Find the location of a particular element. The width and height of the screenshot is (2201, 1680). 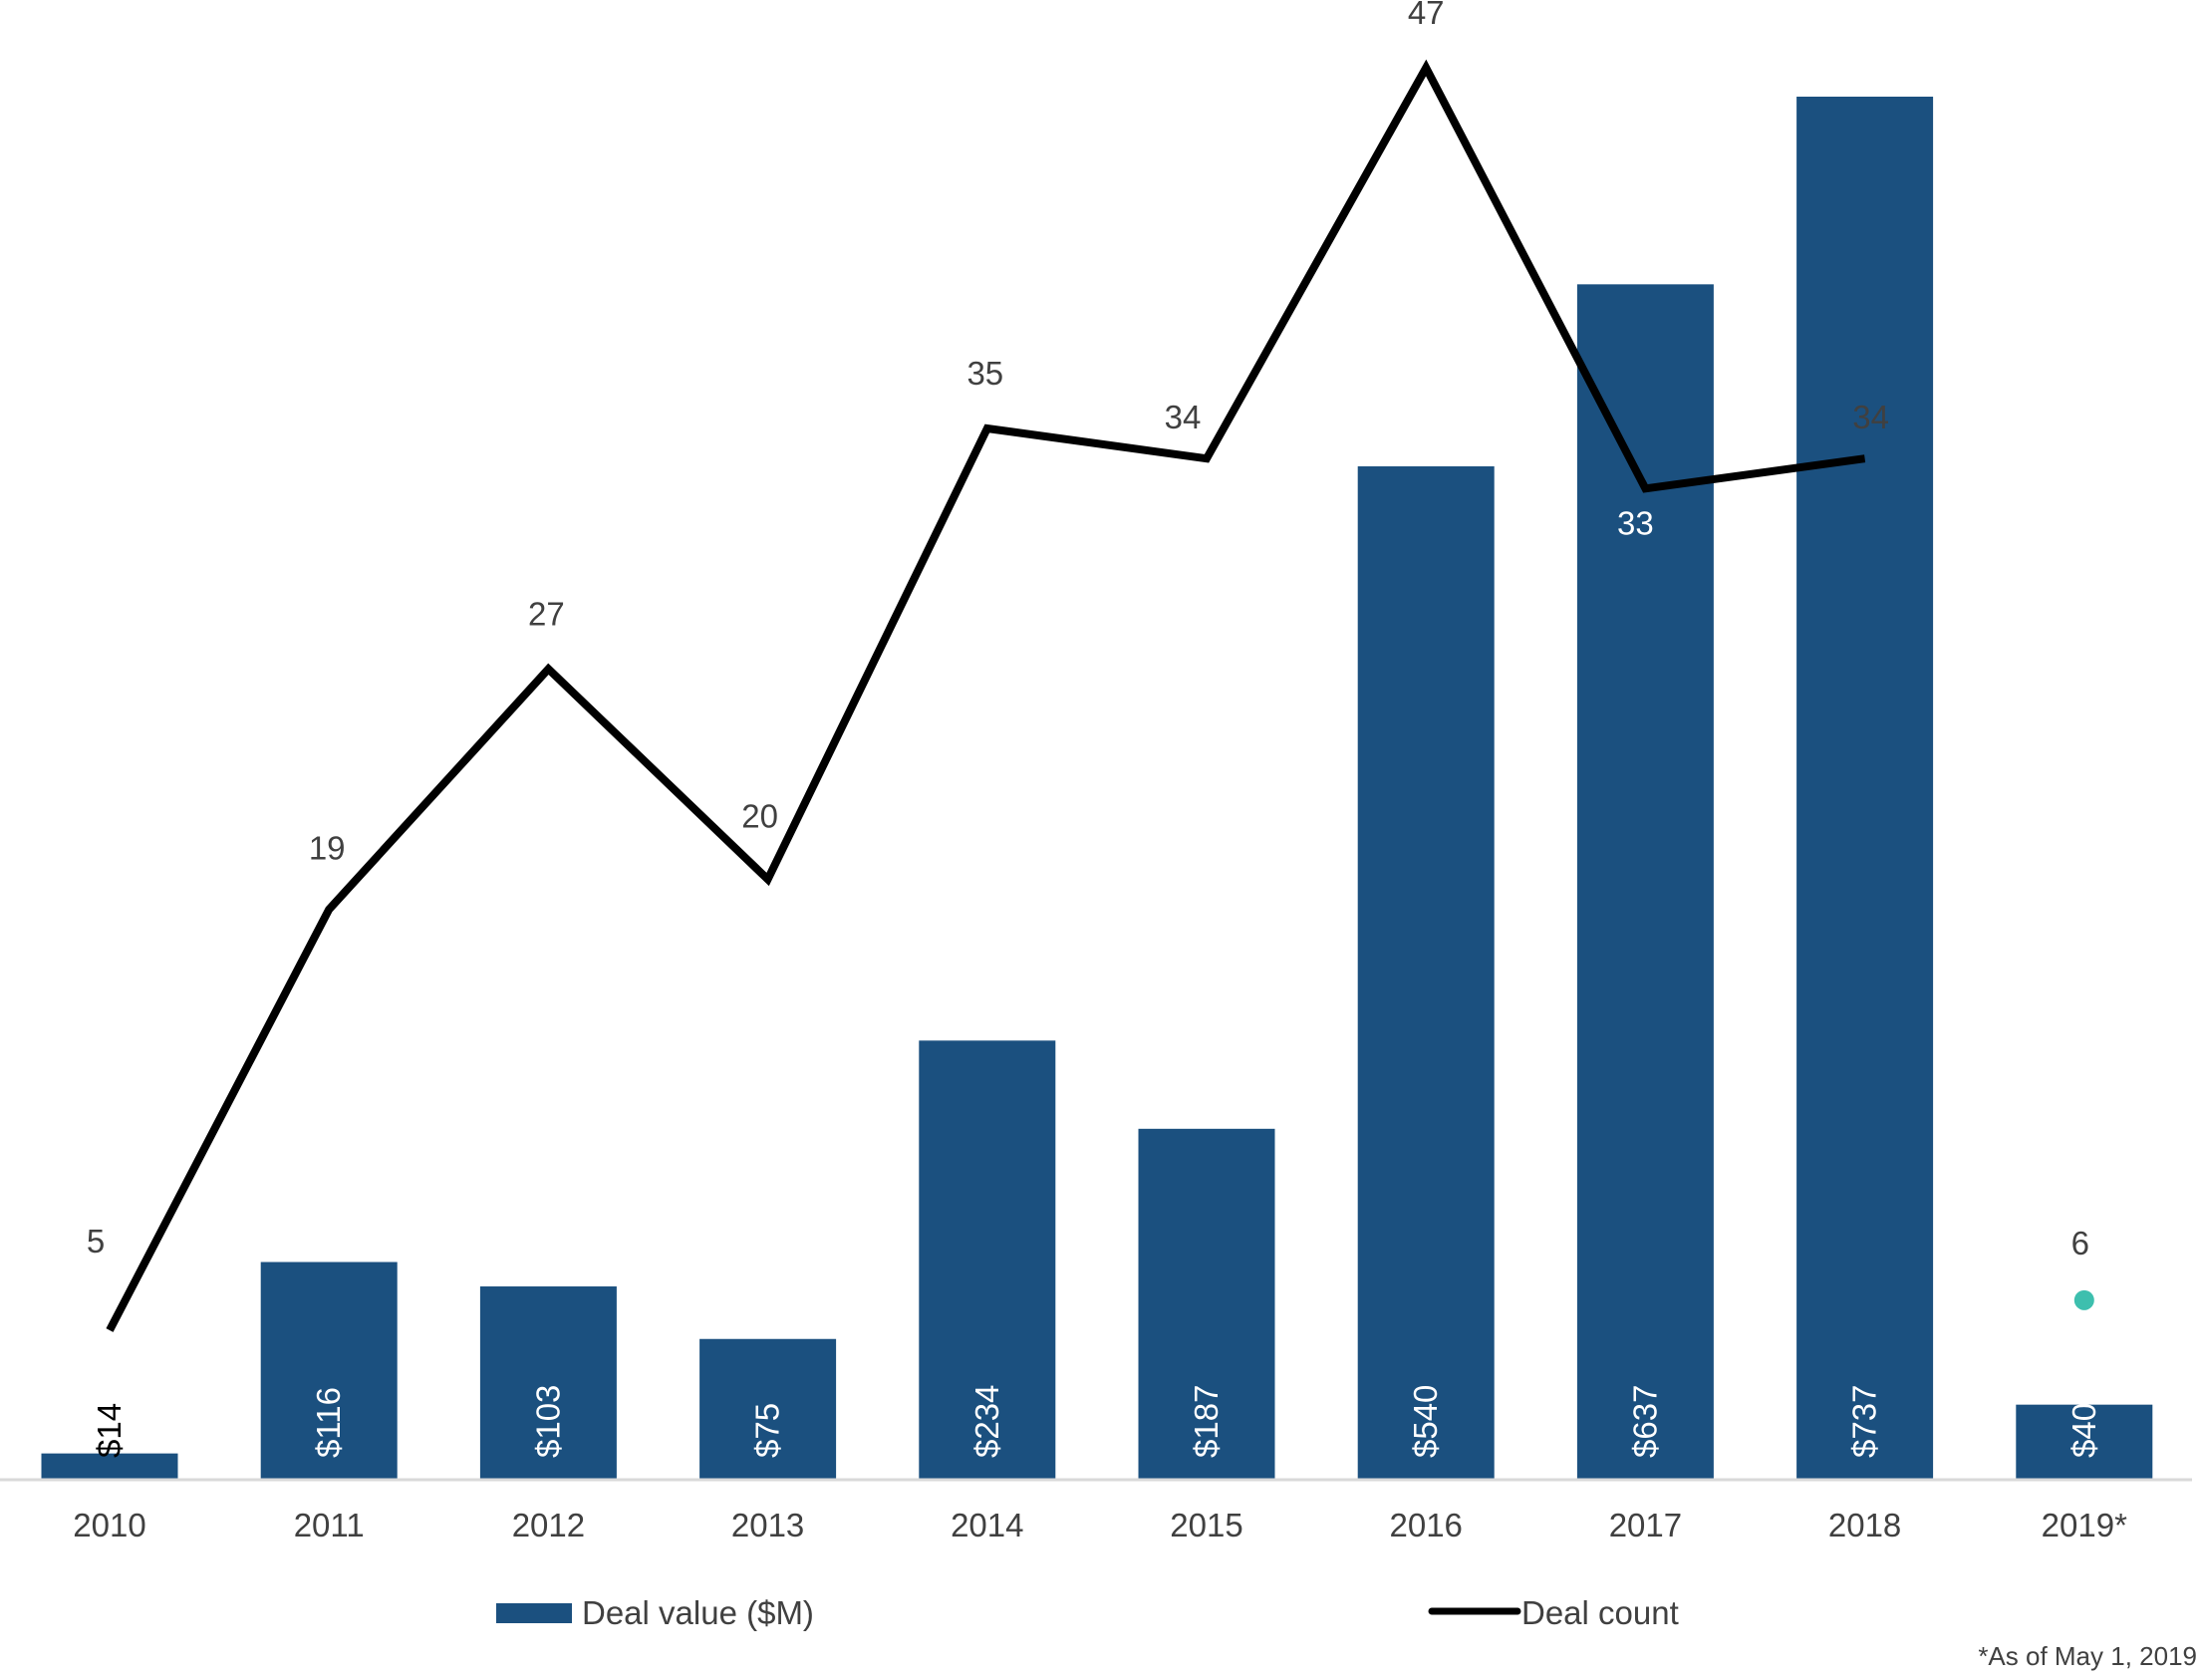

deal-count-label: 19 is located at coordinates (327, 848).